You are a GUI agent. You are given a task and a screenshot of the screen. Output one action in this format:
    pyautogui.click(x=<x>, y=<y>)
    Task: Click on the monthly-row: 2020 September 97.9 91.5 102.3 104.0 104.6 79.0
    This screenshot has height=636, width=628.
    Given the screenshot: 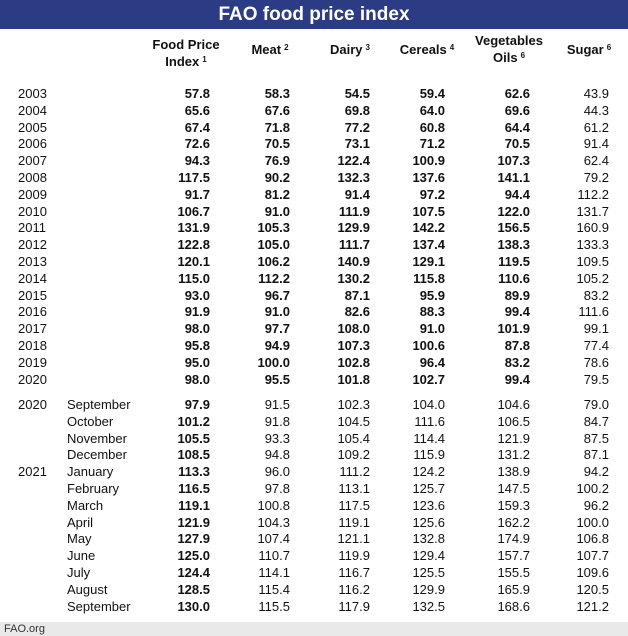 What is the action you would take?
    pyautogui.click(x=314, y=404)
    